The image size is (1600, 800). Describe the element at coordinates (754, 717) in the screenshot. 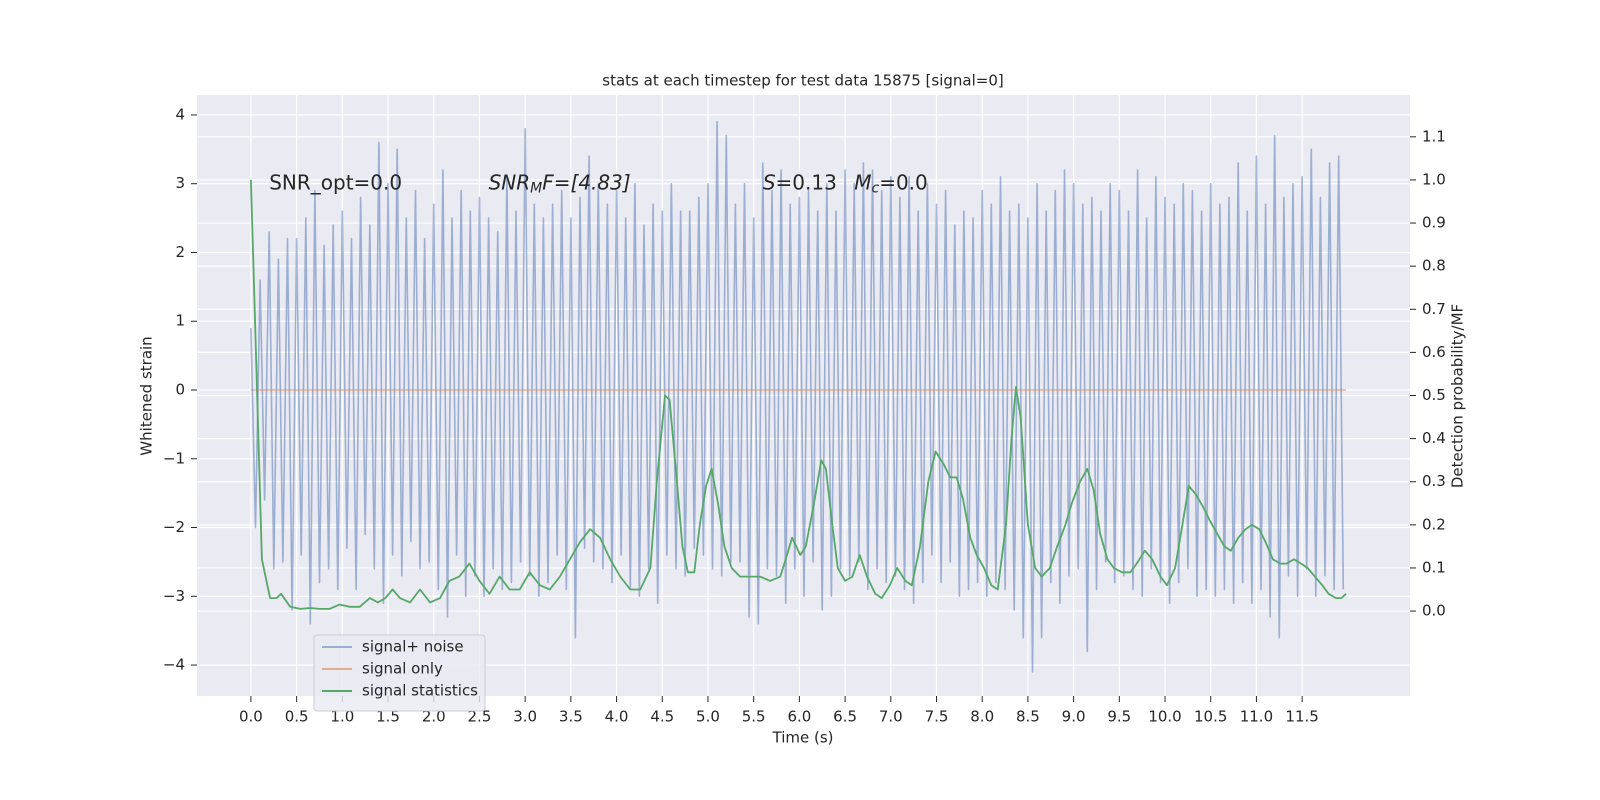

I see `x-tick-label: 5.5` at that location.